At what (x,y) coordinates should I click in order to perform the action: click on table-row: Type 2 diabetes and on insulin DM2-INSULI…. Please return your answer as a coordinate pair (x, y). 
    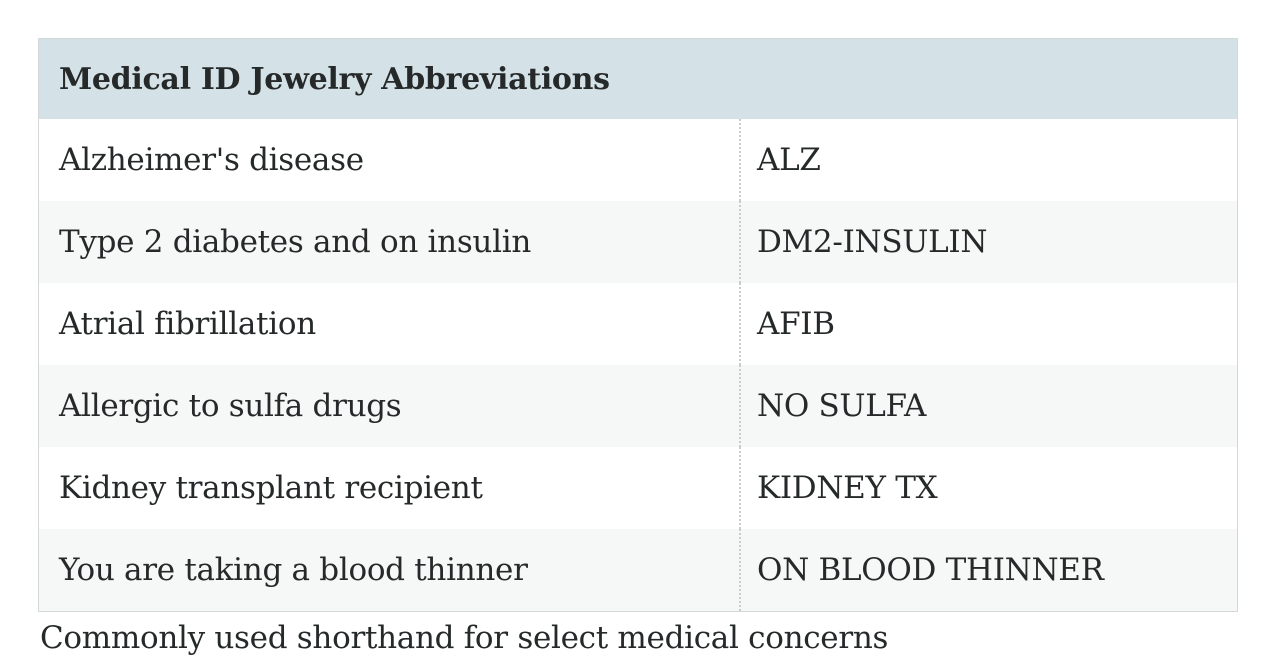
    Looking at the image, I should click on (638, 242).